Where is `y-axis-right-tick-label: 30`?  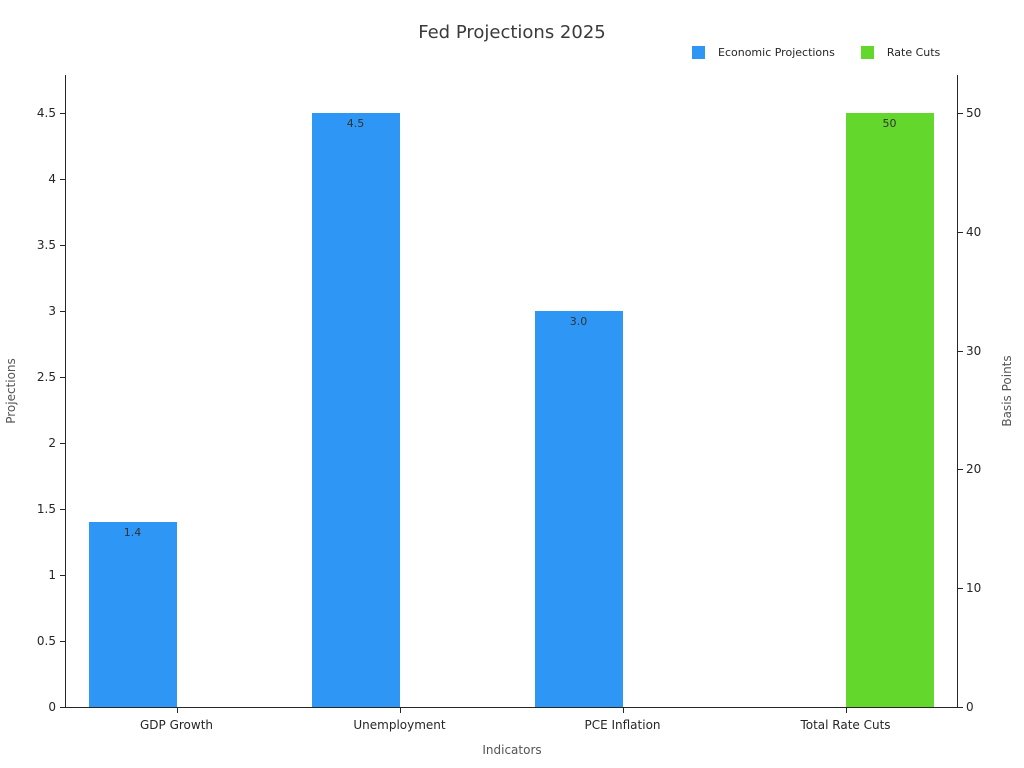 y-axis-right-tick-label: 30 is located at coordinates (974, 350).